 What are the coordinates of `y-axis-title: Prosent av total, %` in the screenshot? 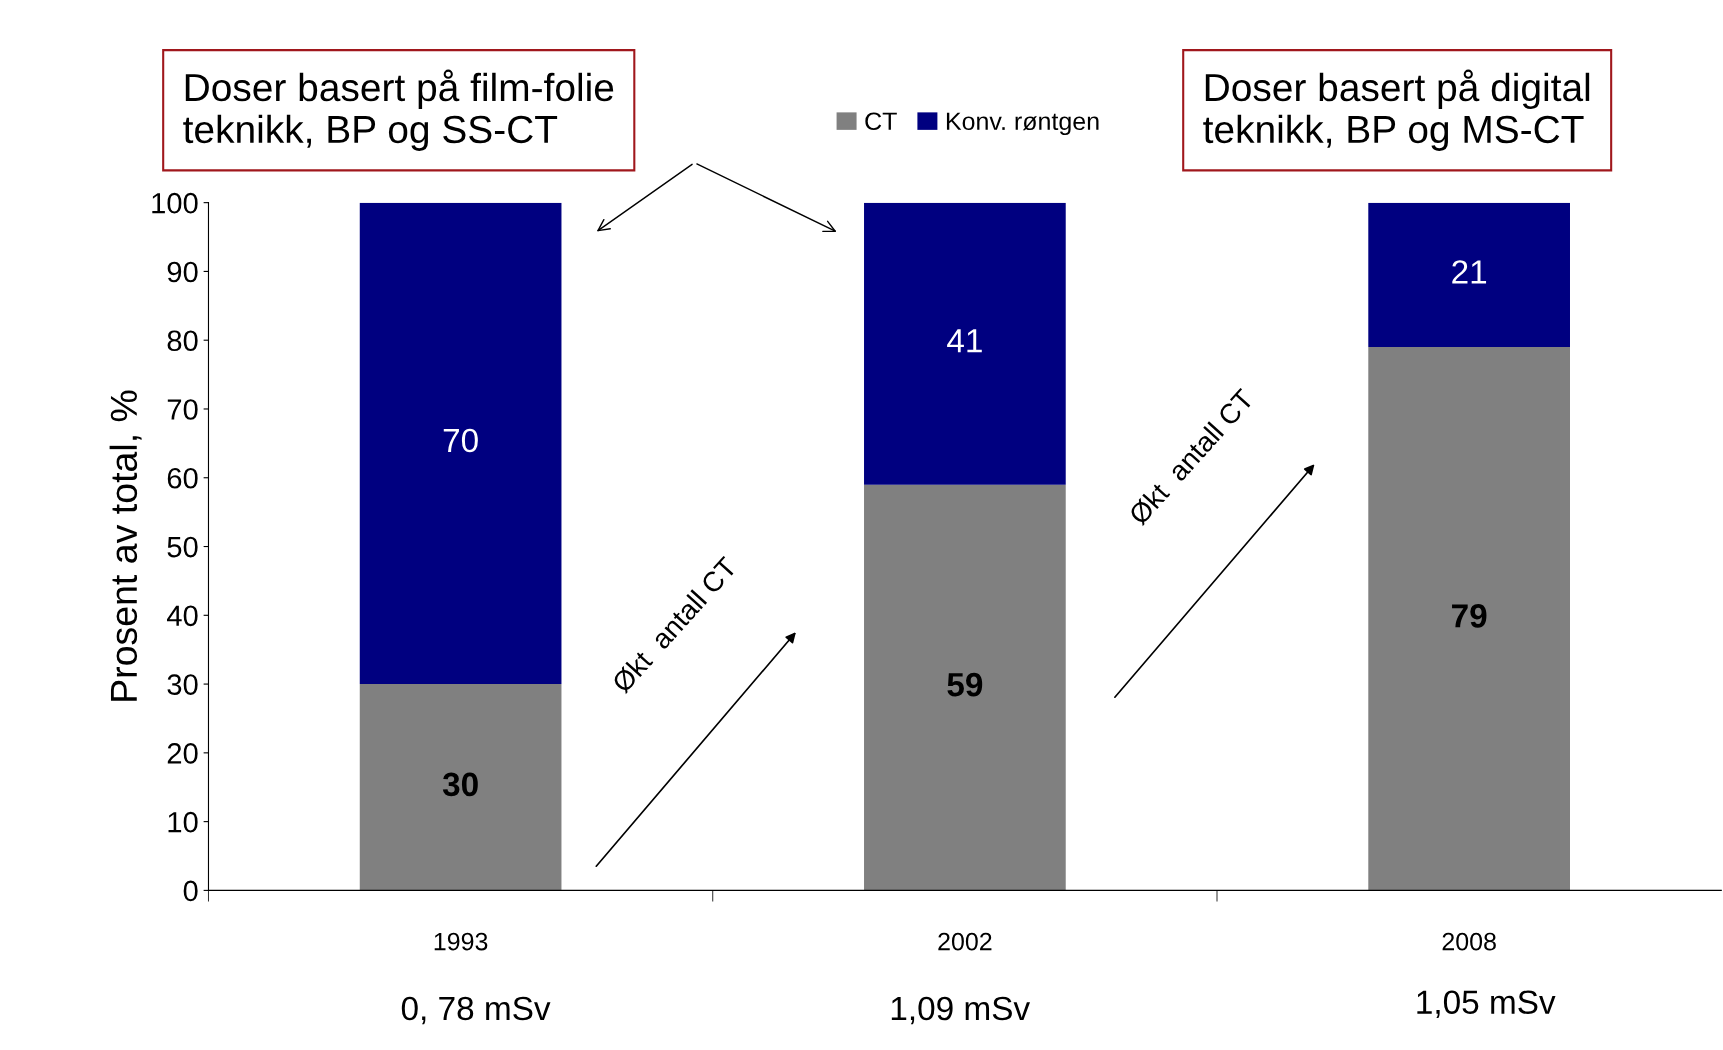 It's located at (125, 545).